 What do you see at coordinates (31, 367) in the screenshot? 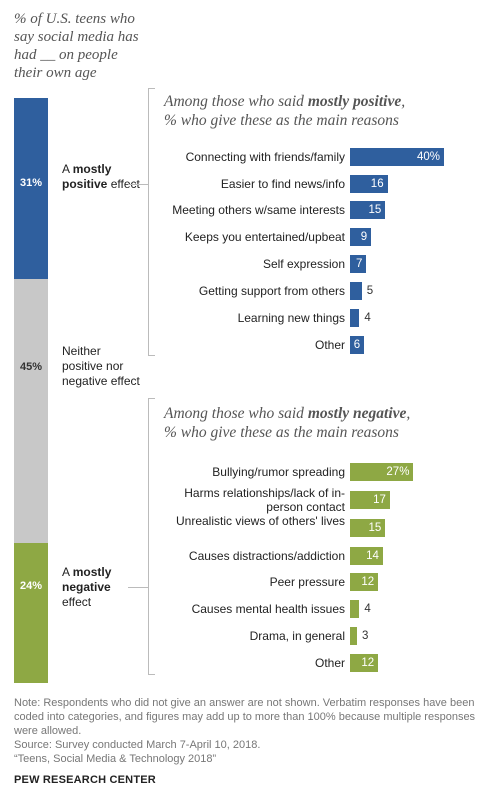
I see `stack-value-neither: 45%` at bounding box center [31, 367].